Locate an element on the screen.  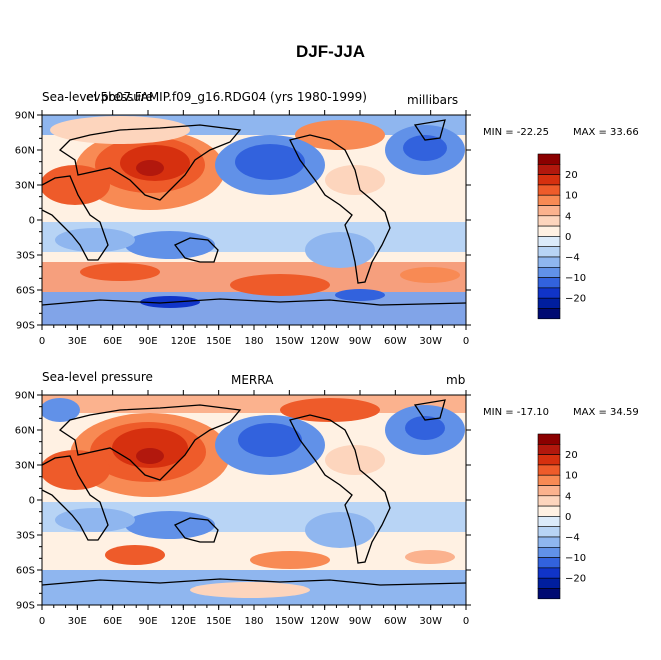
panel-title-center: MERRA is located at coordinates (252, 380).